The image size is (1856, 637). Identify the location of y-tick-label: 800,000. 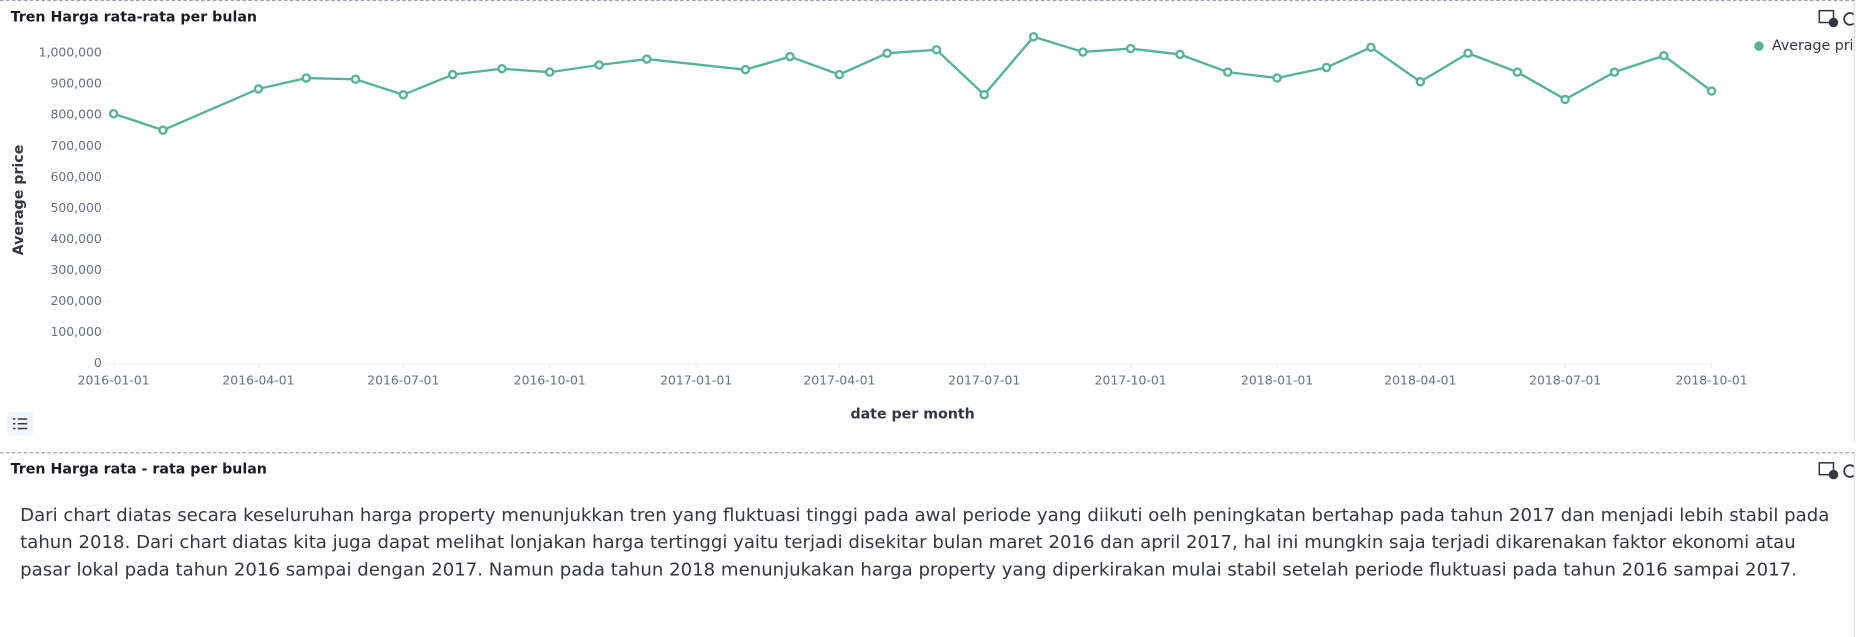
(75, 114).